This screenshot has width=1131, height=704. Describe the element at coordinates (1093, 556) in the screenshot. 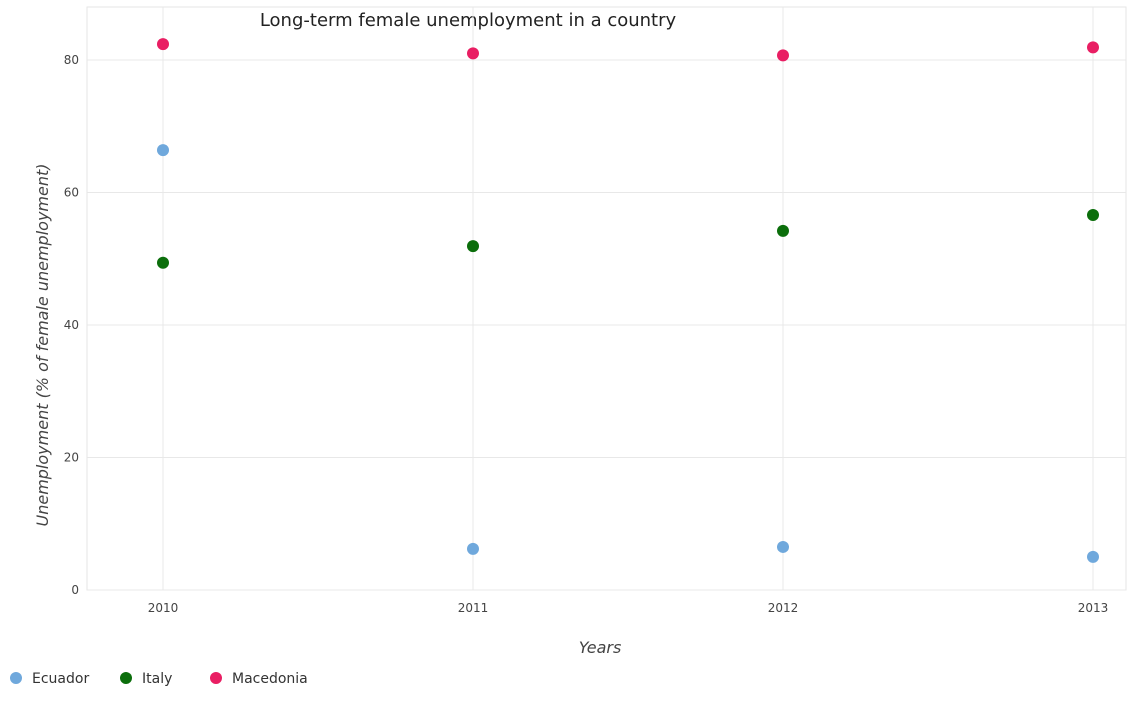

I see `point-ecuador-2013` at that location.